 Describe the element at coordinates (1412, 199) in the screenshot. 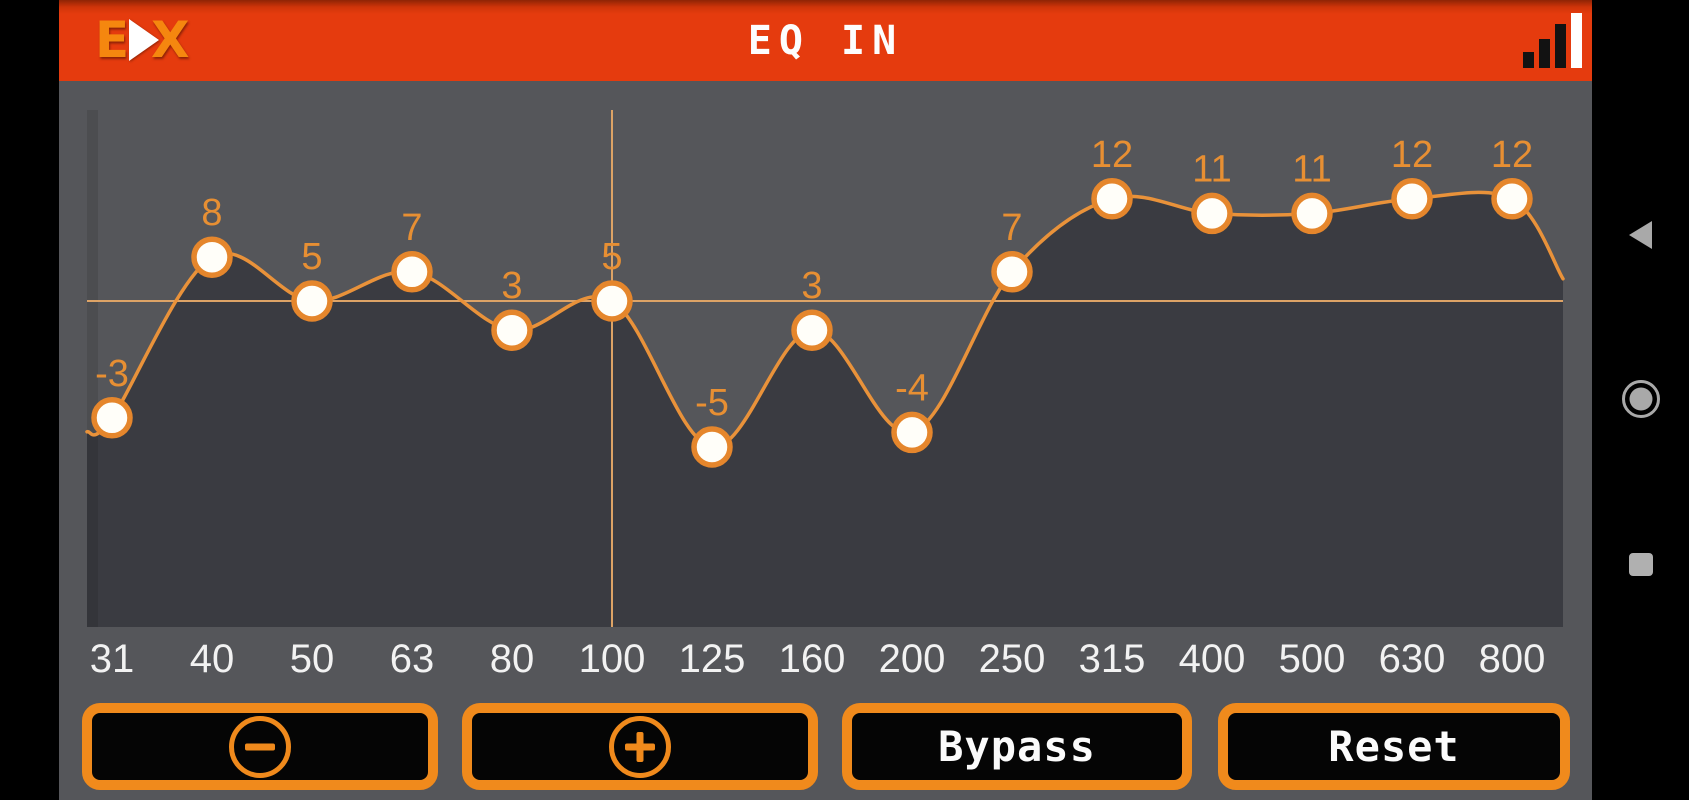

I see `eq-point-630hz` at that location.